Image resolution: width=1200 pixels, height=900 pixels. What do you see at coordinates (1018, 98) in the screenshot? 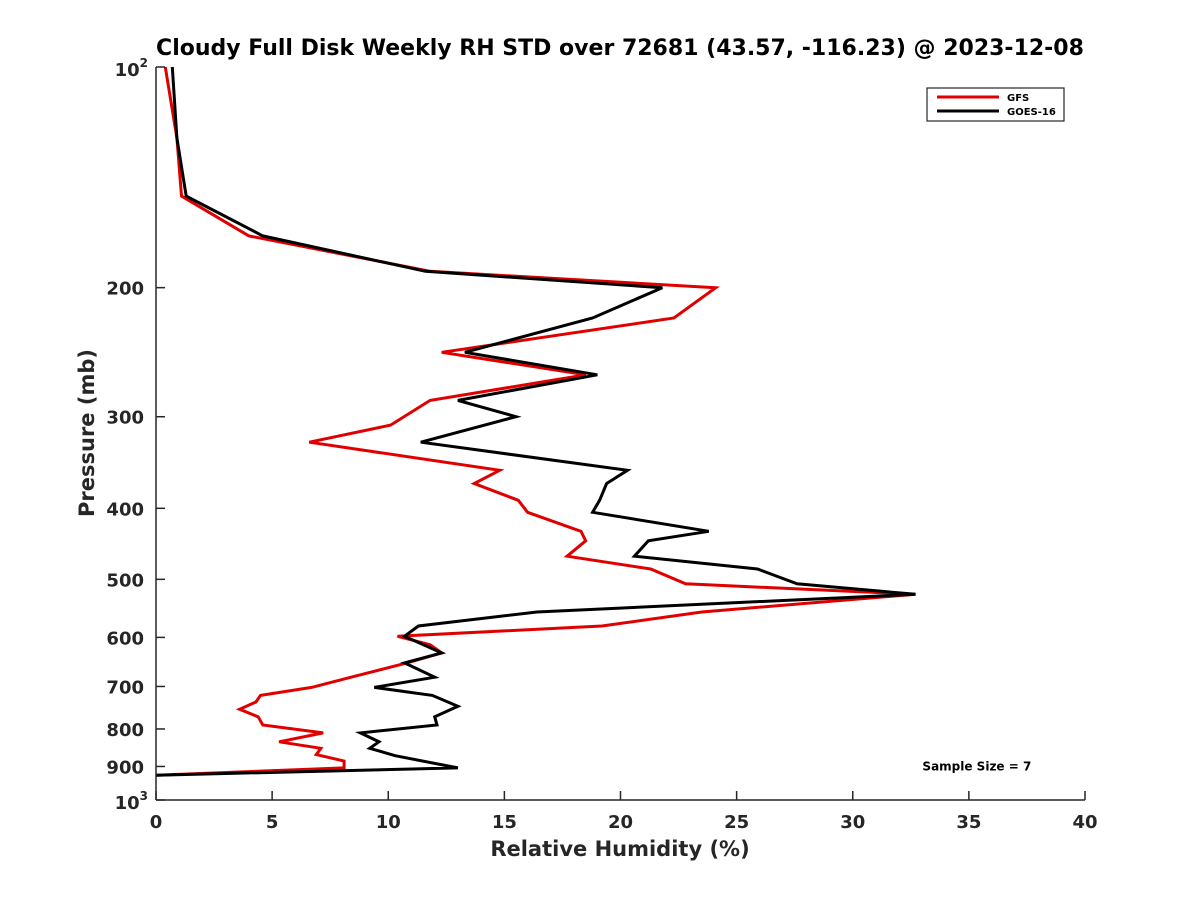
I see `legend-entry-label: GFS` at bounding box center [1018, 98].